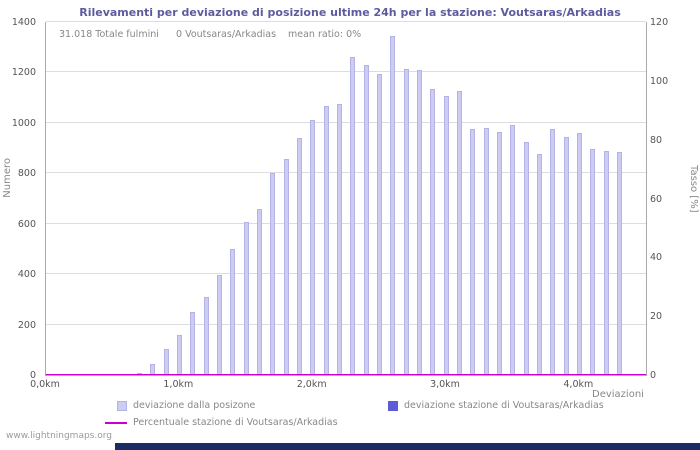 Image resolution: width=700 pixels, height=450 pixels. Describe the element at coordinates (109, 34) in the screenshot. I see `total-strikes-label: 31.018 Totale fulmini` at that location.